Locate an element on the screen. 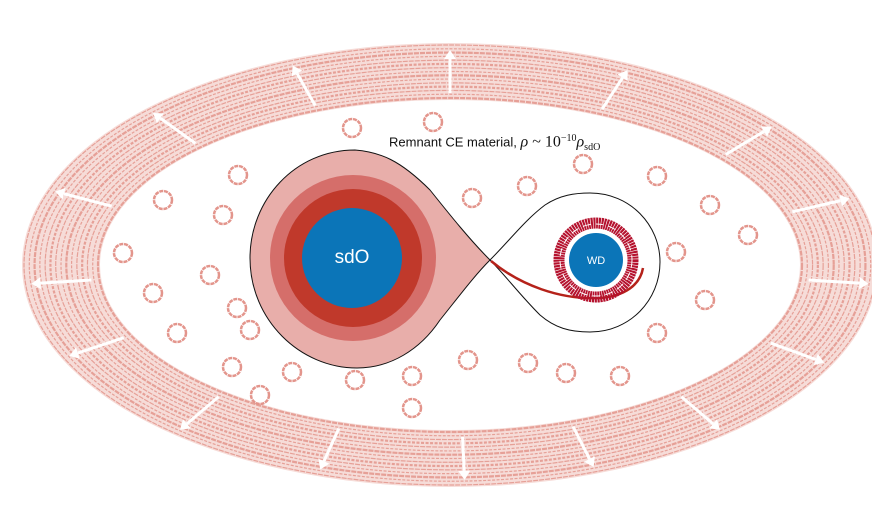 The image size is (872, 514). accretion-disk-gap is located at coordinates (596, 260).